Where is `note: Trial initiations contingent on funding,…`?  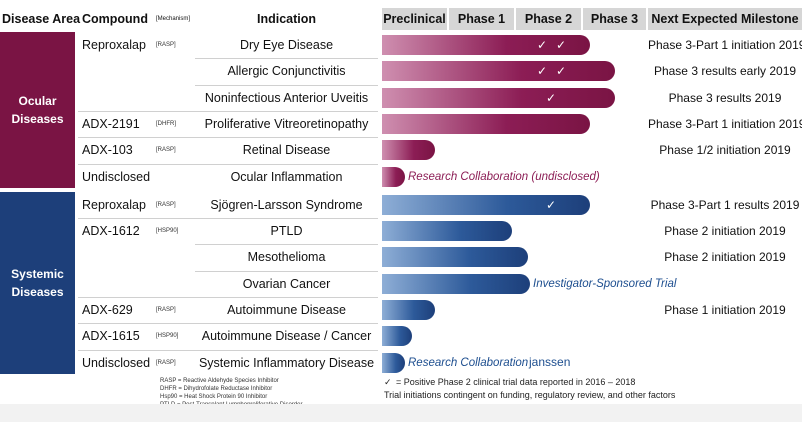 note: Trial initiations contingent on funding,… is located at coordinates (530, 395).